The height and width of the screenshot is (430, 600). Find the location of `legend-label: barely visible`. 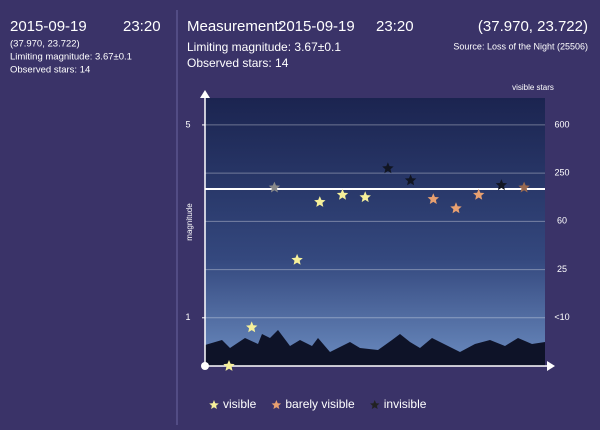

legend-label: barely visible is located at coordinates (320, 404).